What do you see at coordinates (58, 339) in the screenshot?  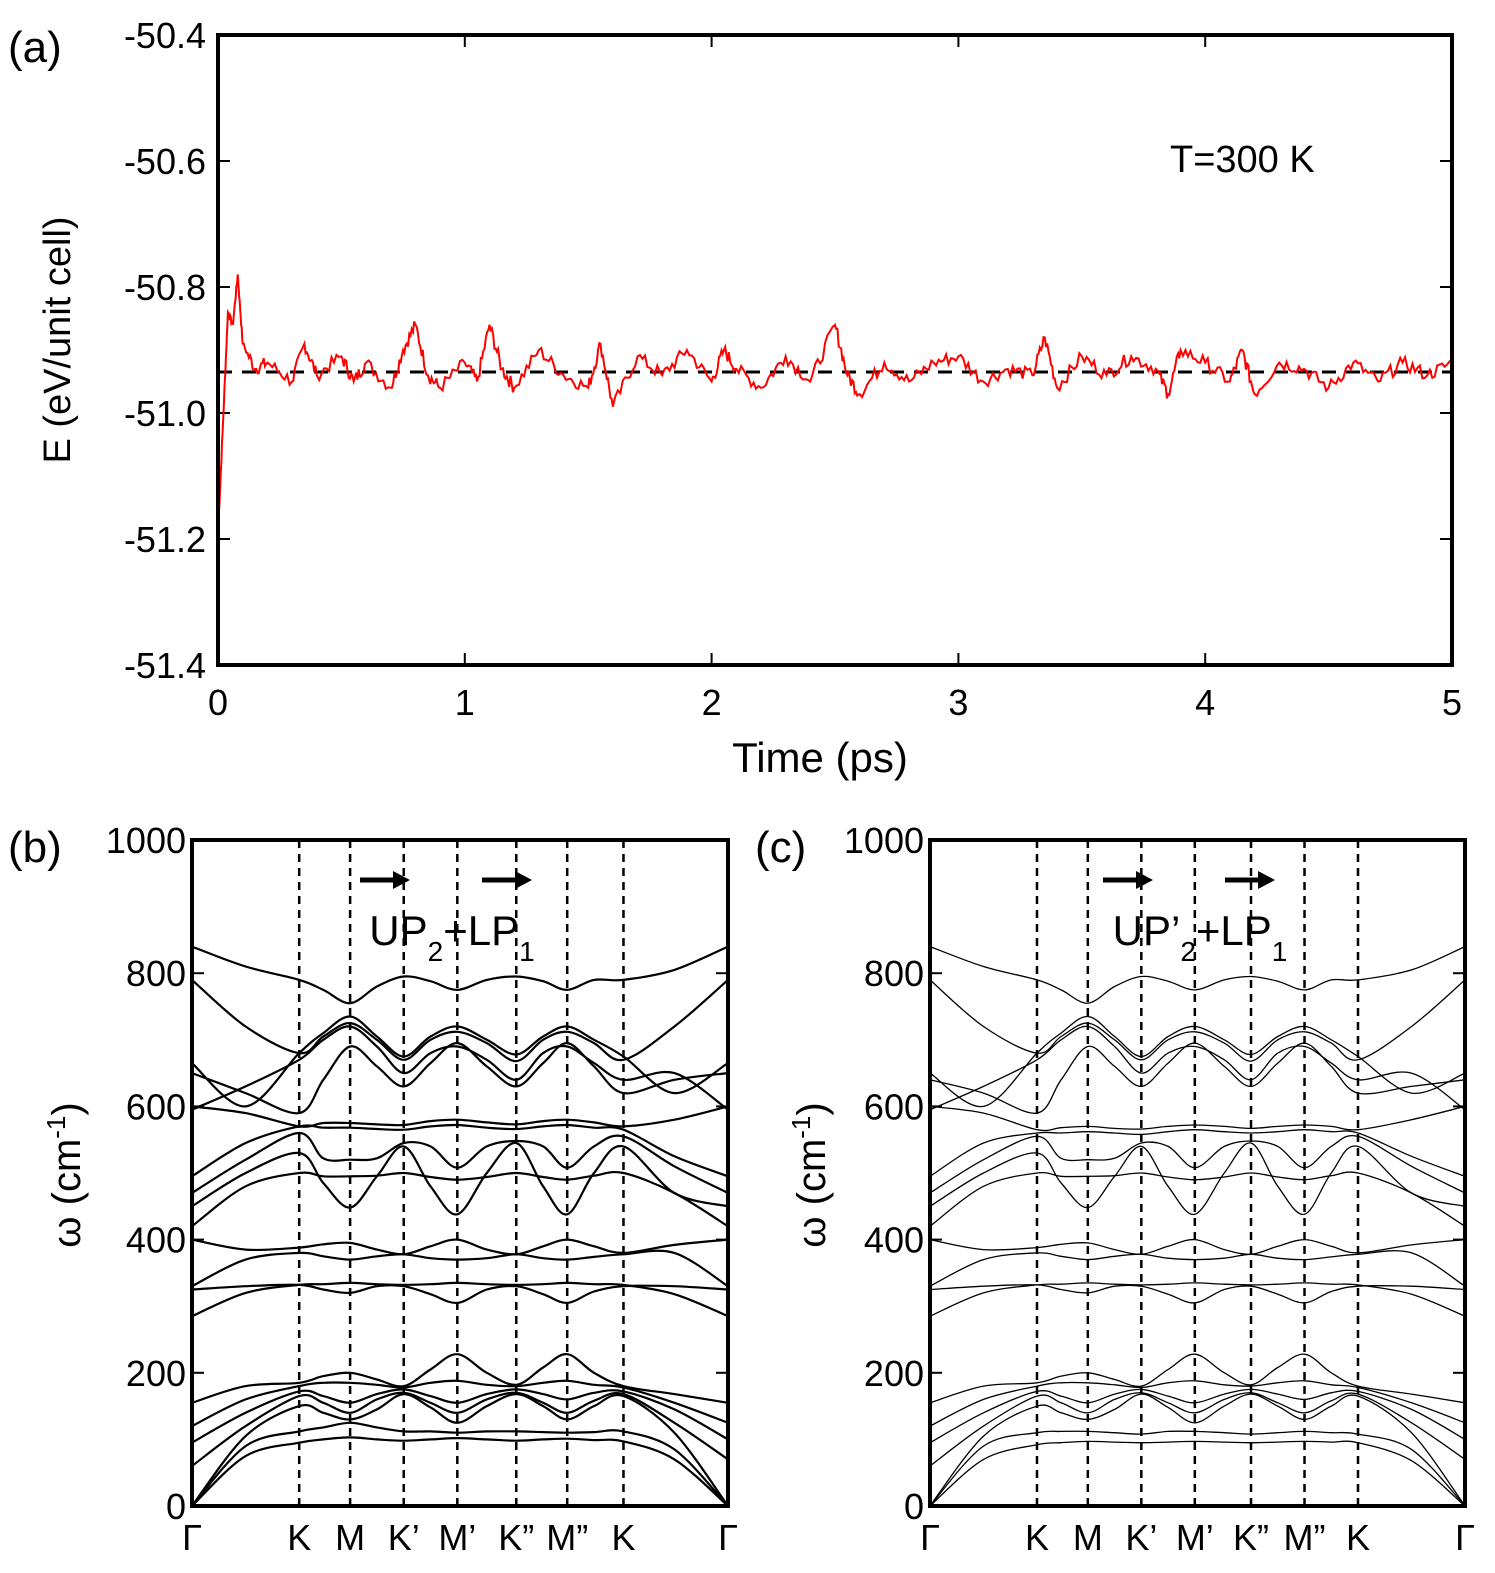 I see `panel-a-ylabel: E (eV/unit cell)` at bounding box center [58, 339].